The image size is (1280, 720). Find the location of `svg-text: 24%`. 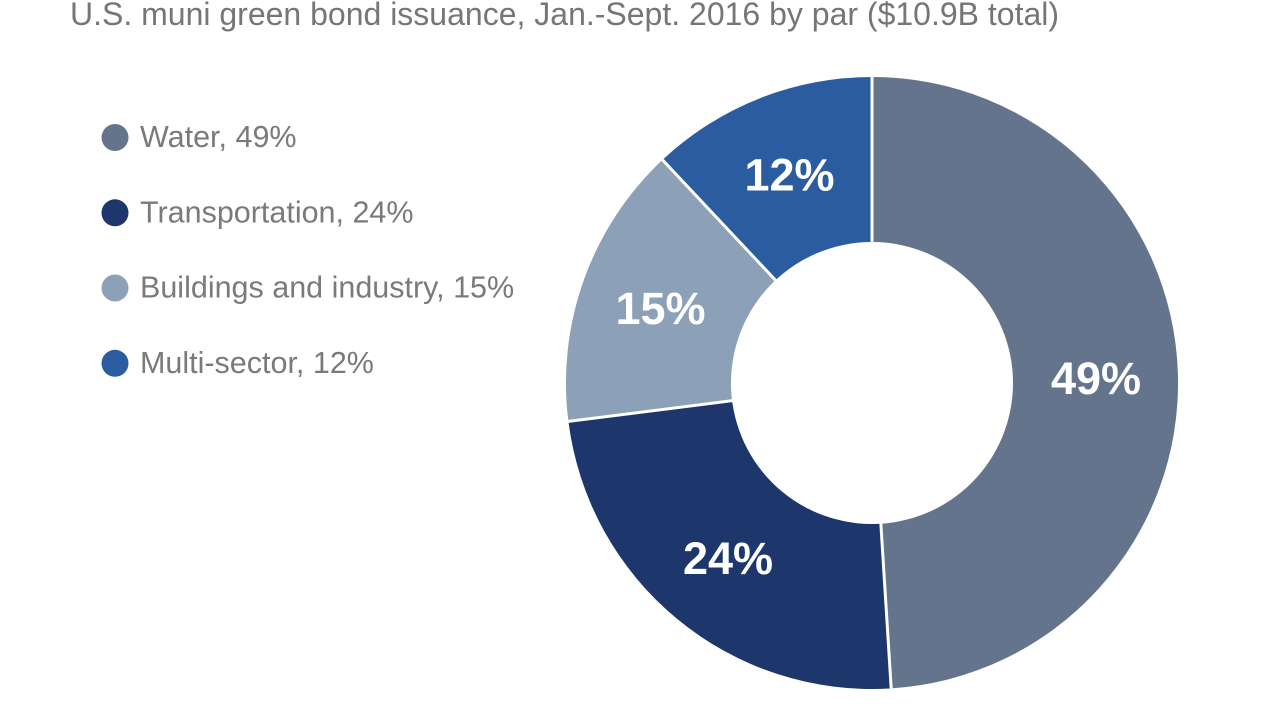

svg-text: 24% is located at coordinates (728, 558).